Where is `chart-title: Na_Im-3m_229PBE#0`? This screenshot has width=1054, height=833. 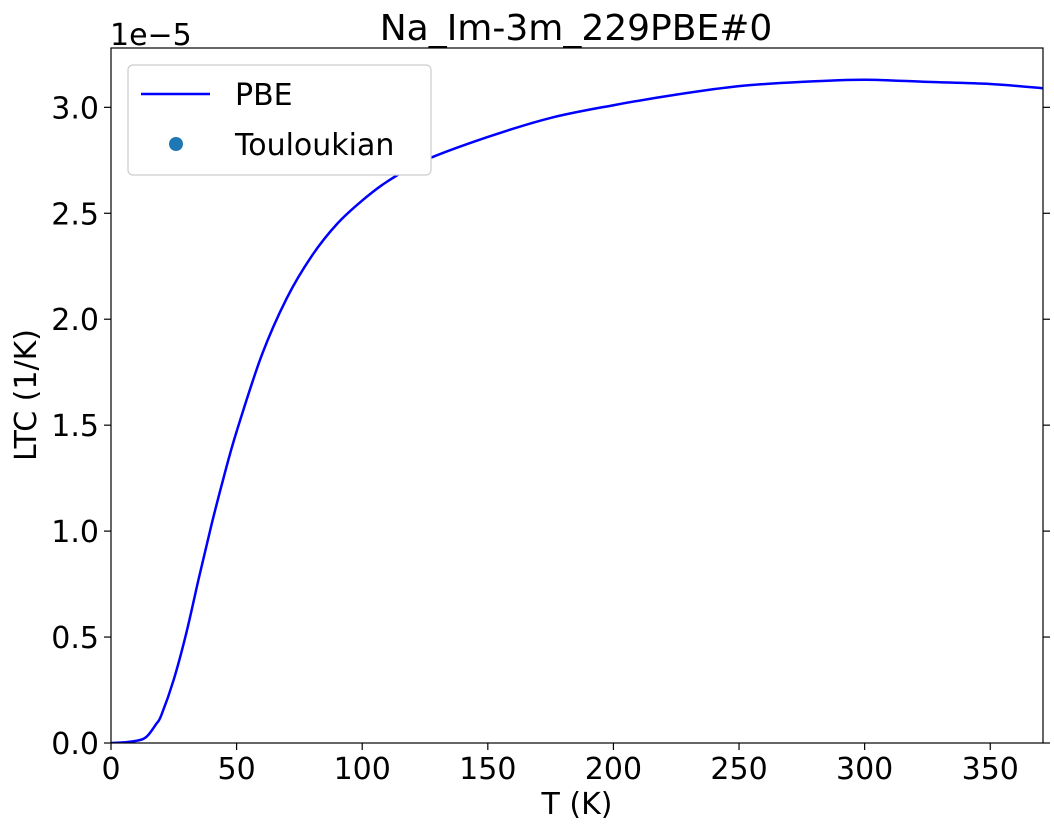
chart-title: Na_Im-3m_229PBE#0 is located at coordinates (576, 28).